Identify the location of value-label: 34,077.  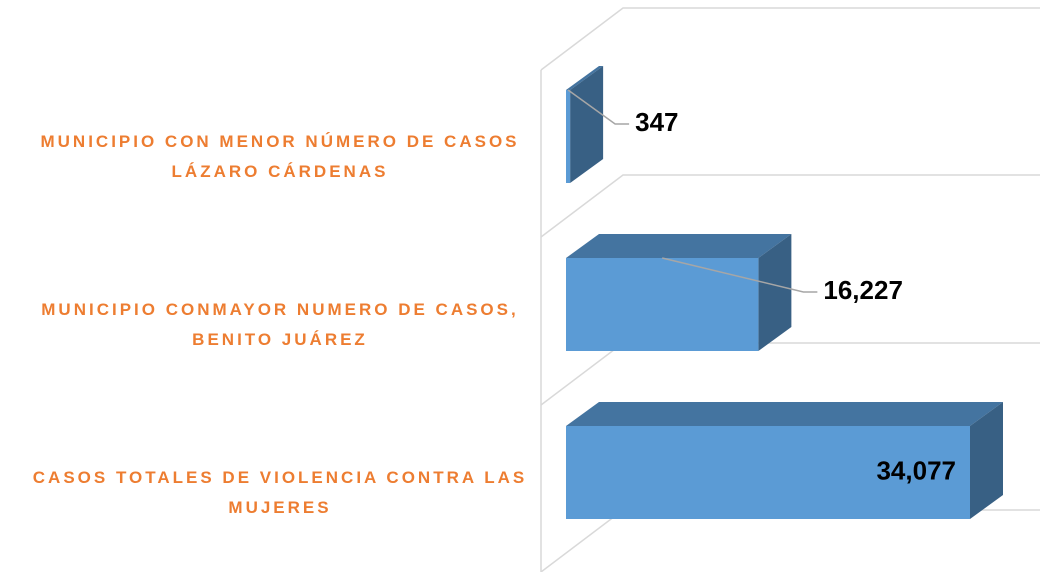
(916, 470).